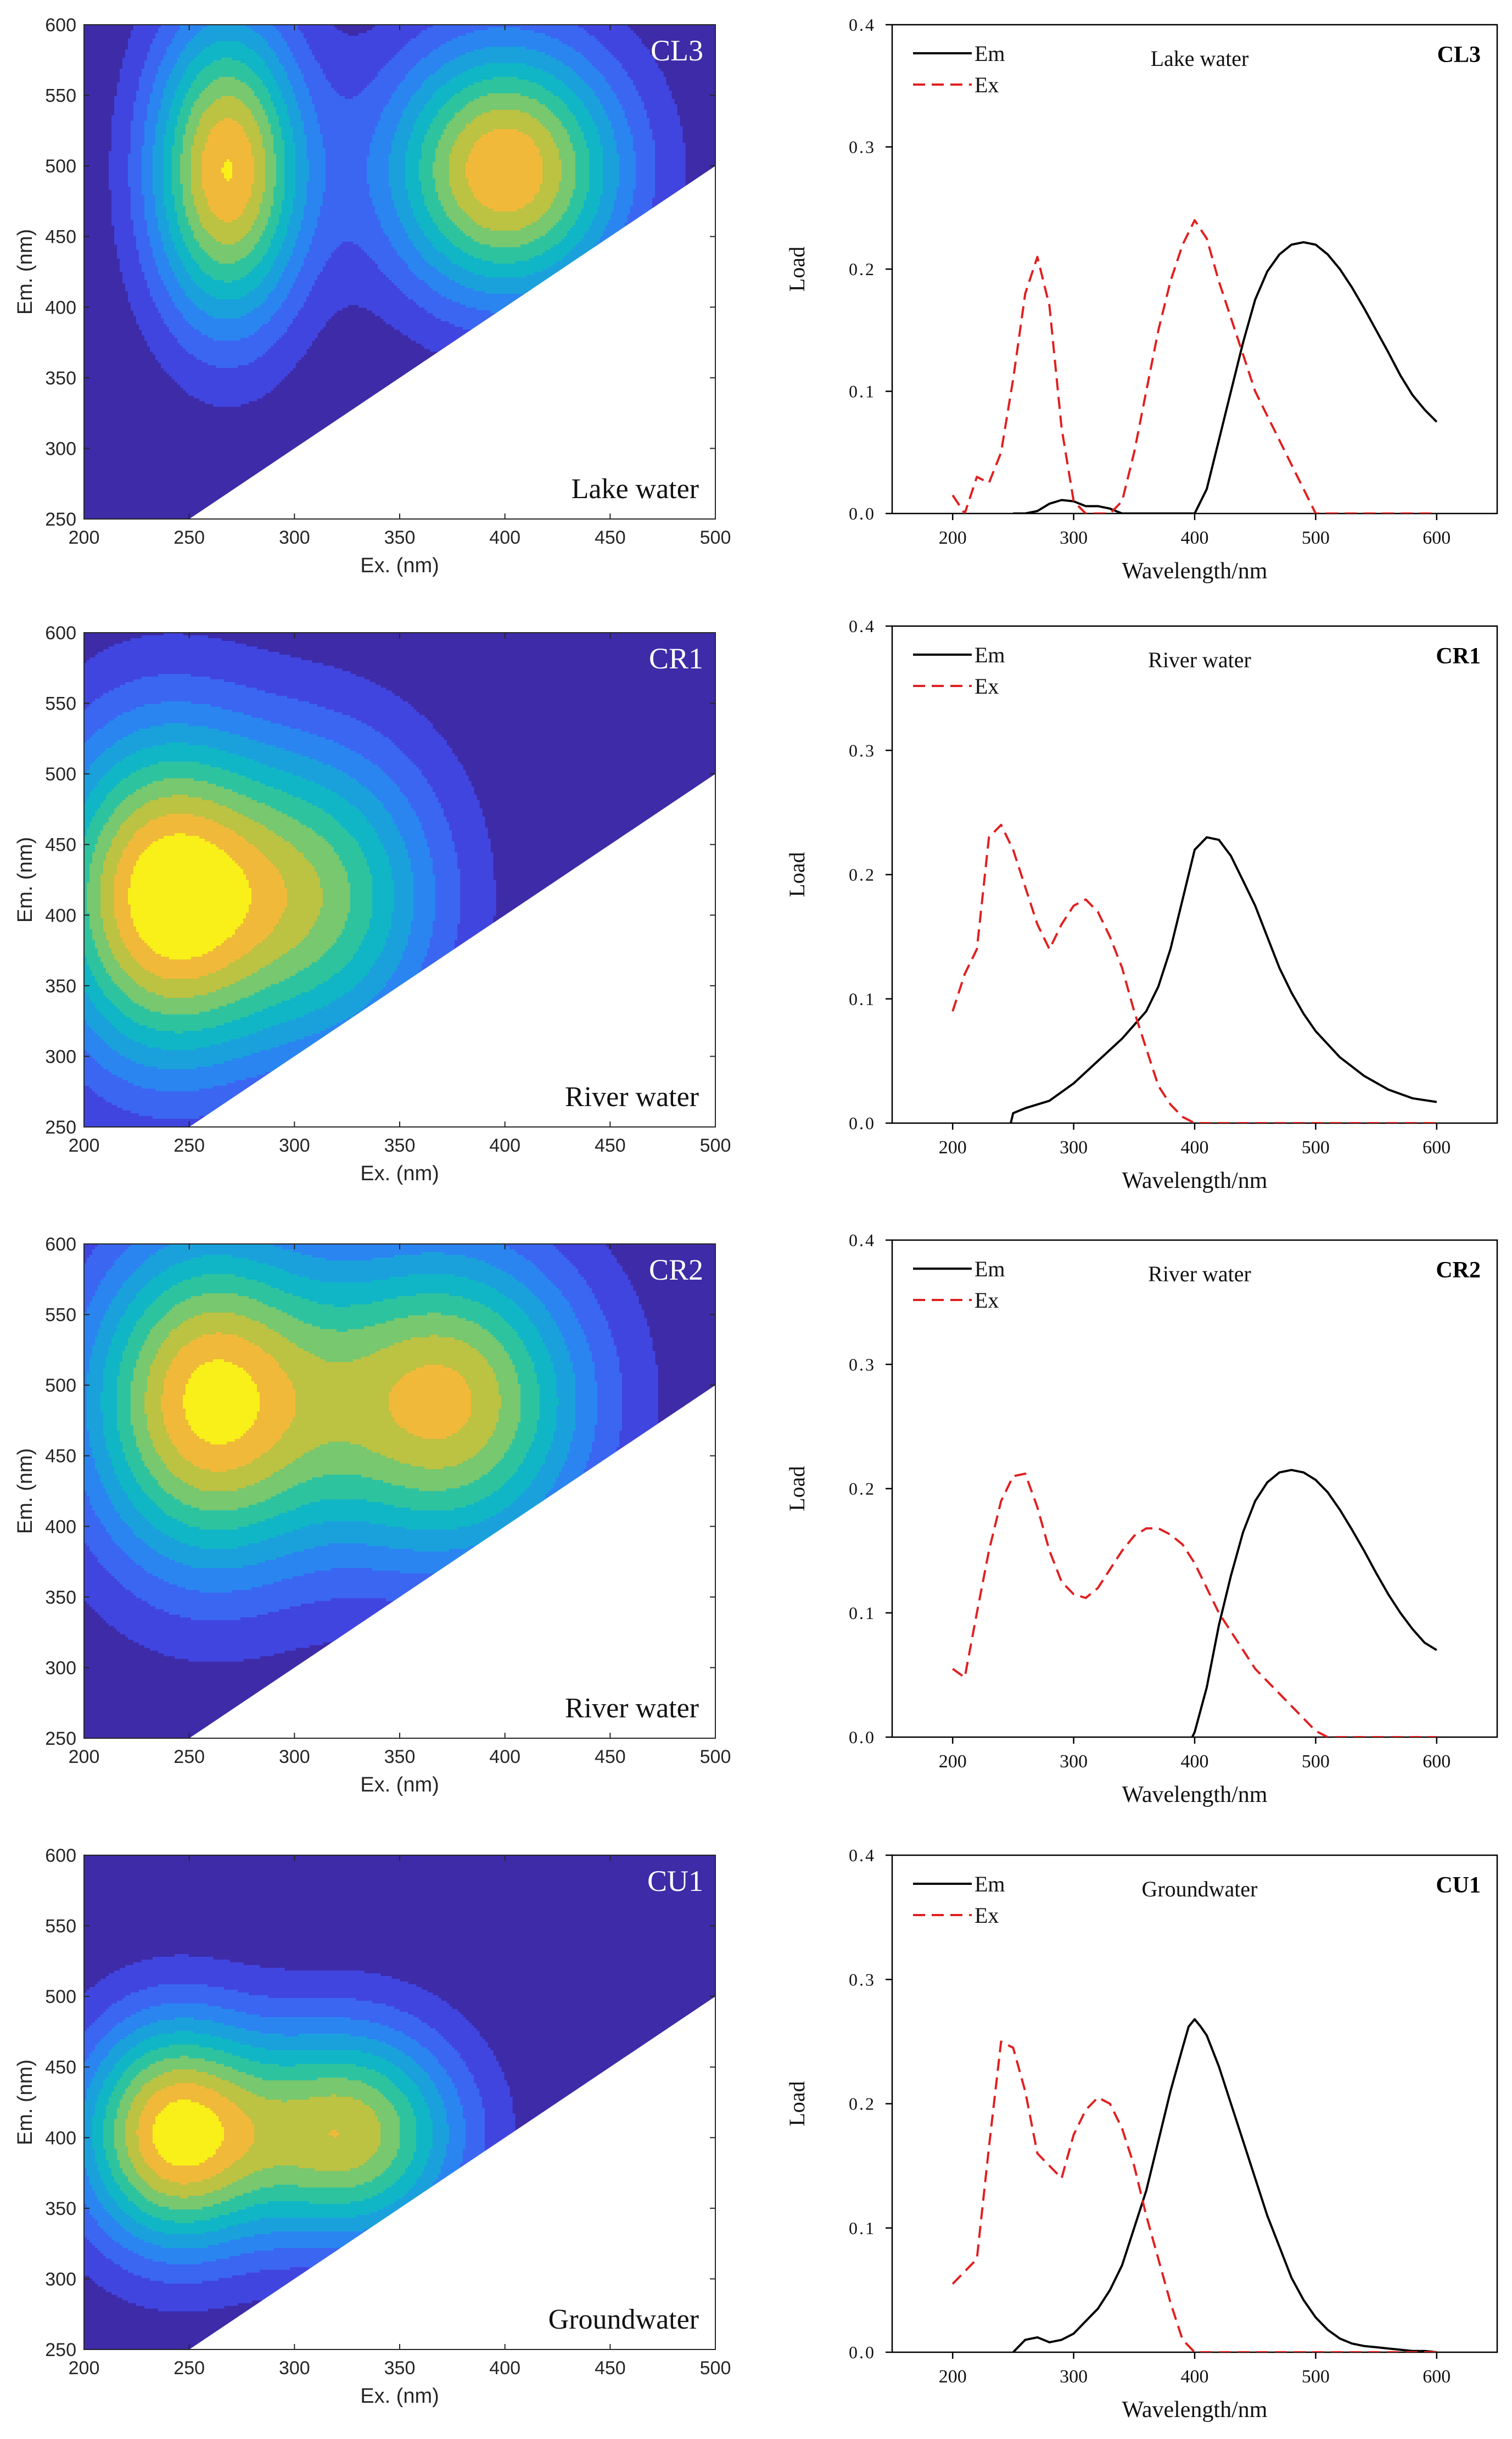 Image resolution: width=1512 pixels, height=2439 pixels. What do you see at coordinates (399, 2396) in the screenshot?
I see `x-axis-label: Ex. (nm)` at bounding box center [399, 2396].